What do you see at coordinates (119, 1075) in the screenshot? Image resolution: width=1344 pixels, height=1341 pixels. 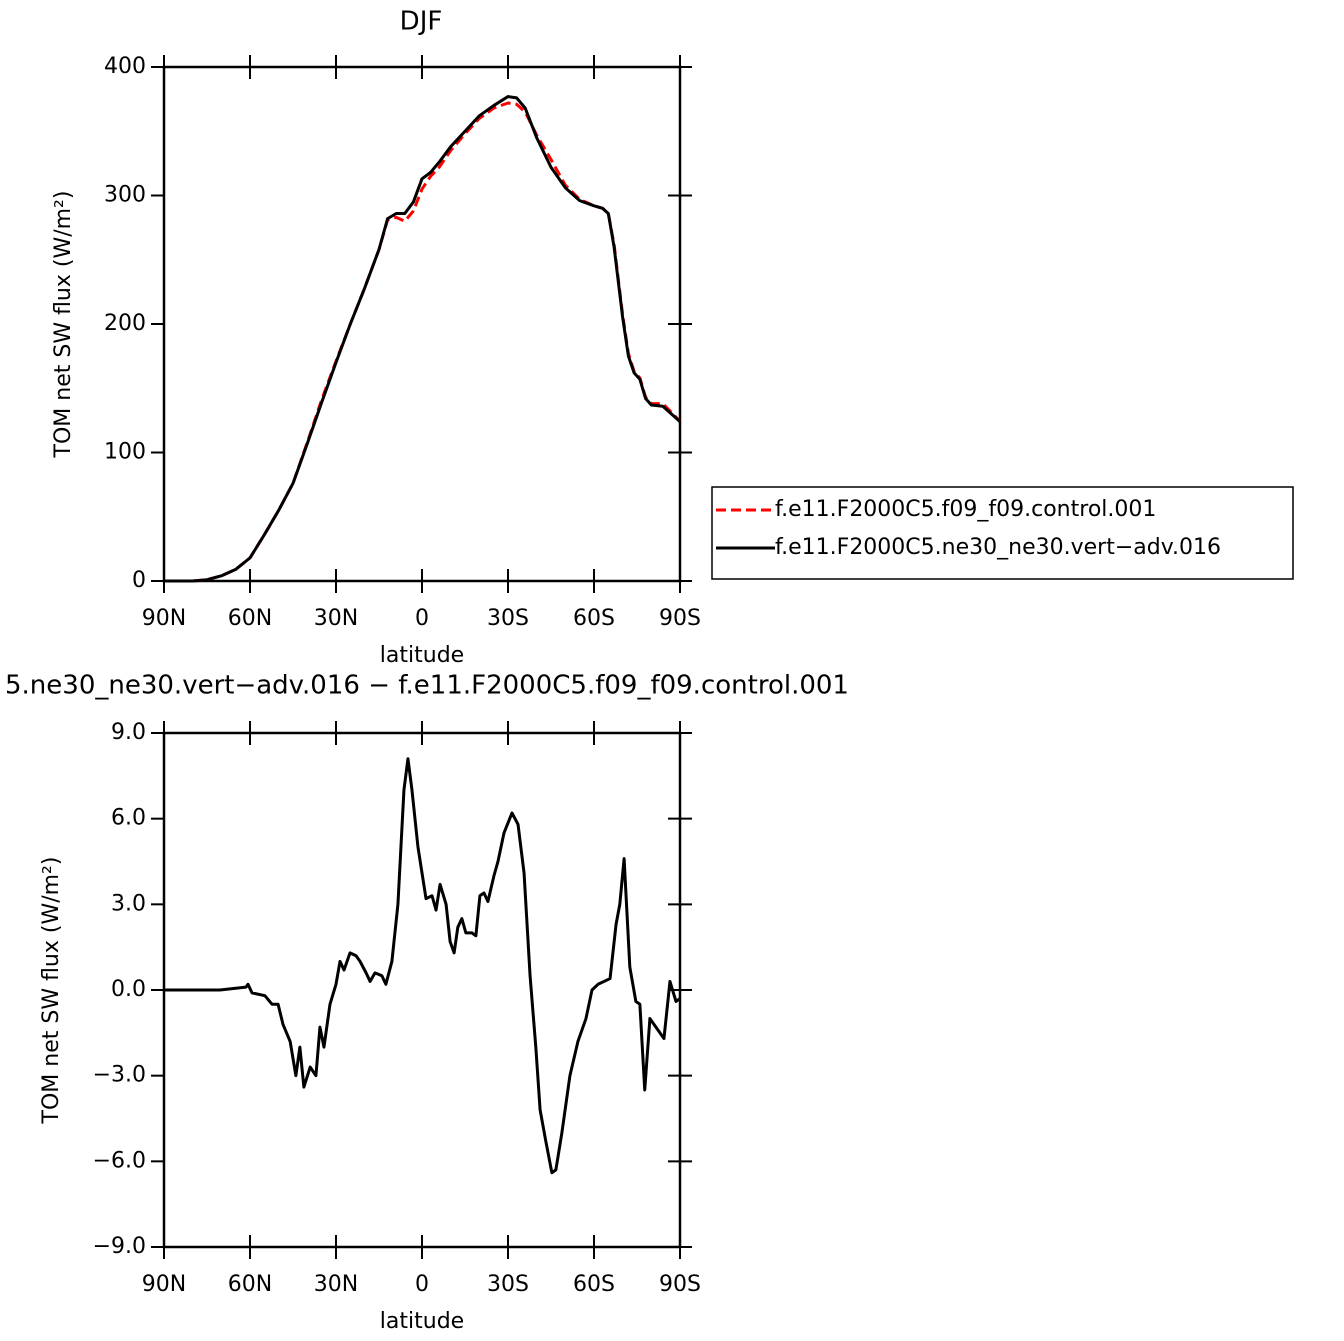 I see `y-tick-label: −3.0` at bounding box center [119, 1075].